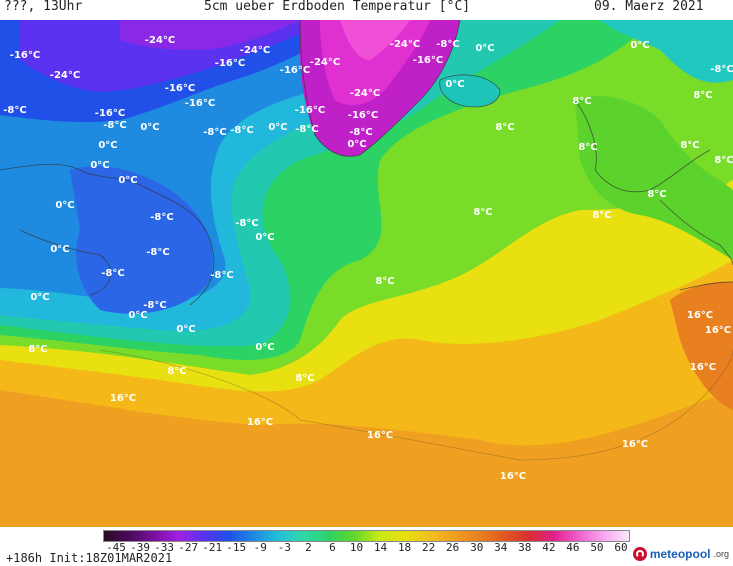 The height and width of the screenshot is (566, 733). I want to click on color-scale-tick: -45, so click(116, 547).